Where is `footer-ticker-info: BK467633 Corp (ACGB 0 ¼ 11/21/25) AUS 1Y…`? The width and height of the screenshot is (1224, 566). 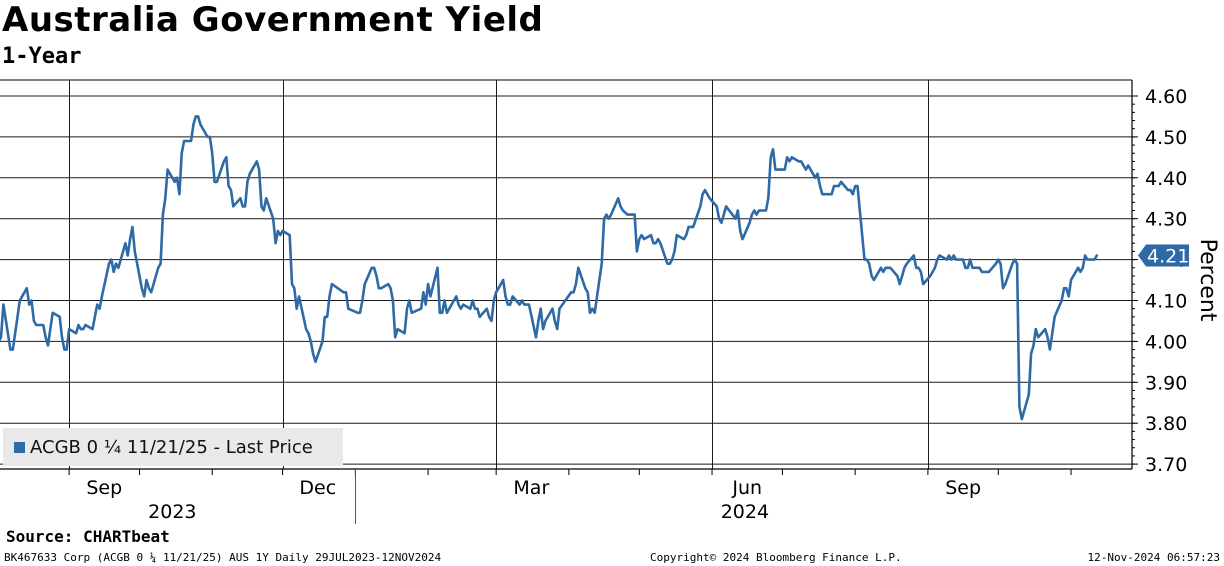
footer-ticker-info: BK467633 Corp (ACGB 0 ¼ 11/21/25) AUS 1Y… is located at coordinates (223, 557).